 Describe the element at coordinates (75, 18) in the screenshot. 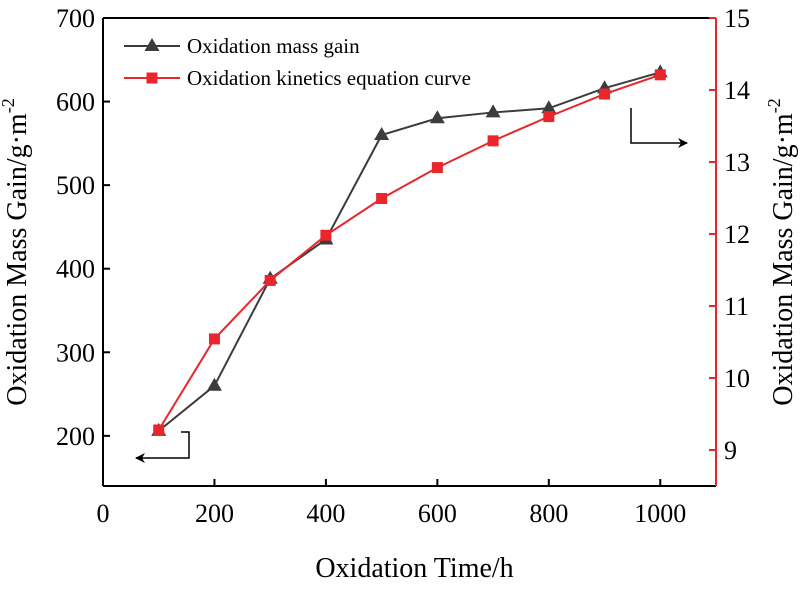

I see `y-tick-label: 700` at that location.